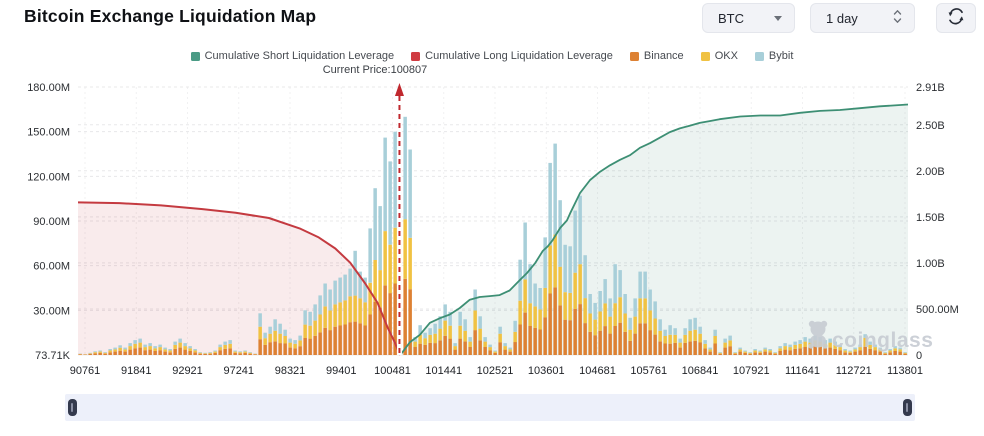 This screenshot has width=984, height=436. What do you see at coordinates (905, 371) in the screenshot?
I see `svg-text: 113801` at bounding box center [905, 371].